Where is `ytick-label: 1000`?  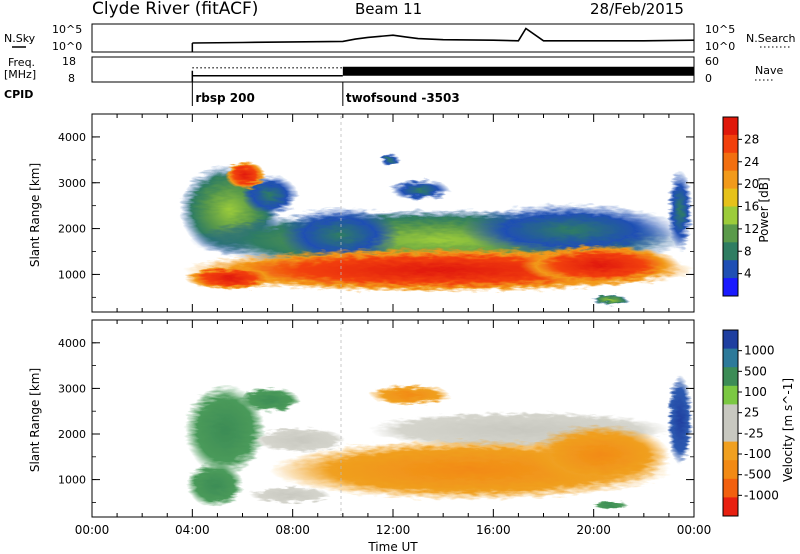
ytick-label: 1000 is located at coordinates (72, 480).